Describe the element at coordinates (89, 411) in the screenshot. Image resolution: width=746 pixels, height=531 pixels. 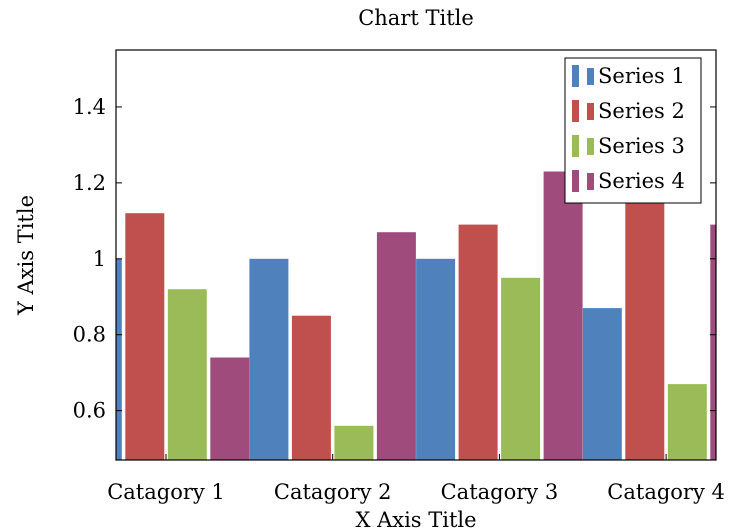
I see `y-tick-label: 0.6` at that location.